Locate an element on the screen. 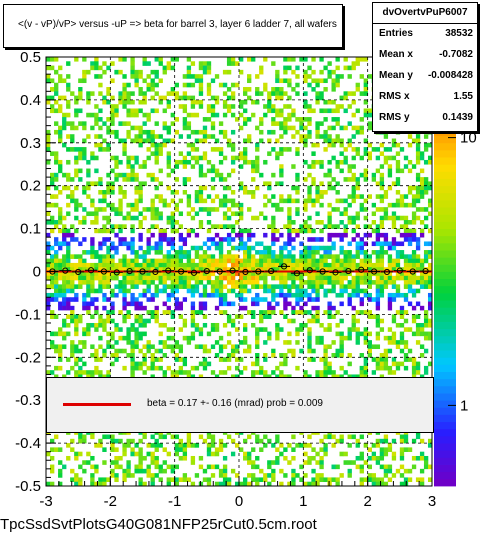 This screenshot has width=481, height=539. profile-point is located at coordinates (232, 270).